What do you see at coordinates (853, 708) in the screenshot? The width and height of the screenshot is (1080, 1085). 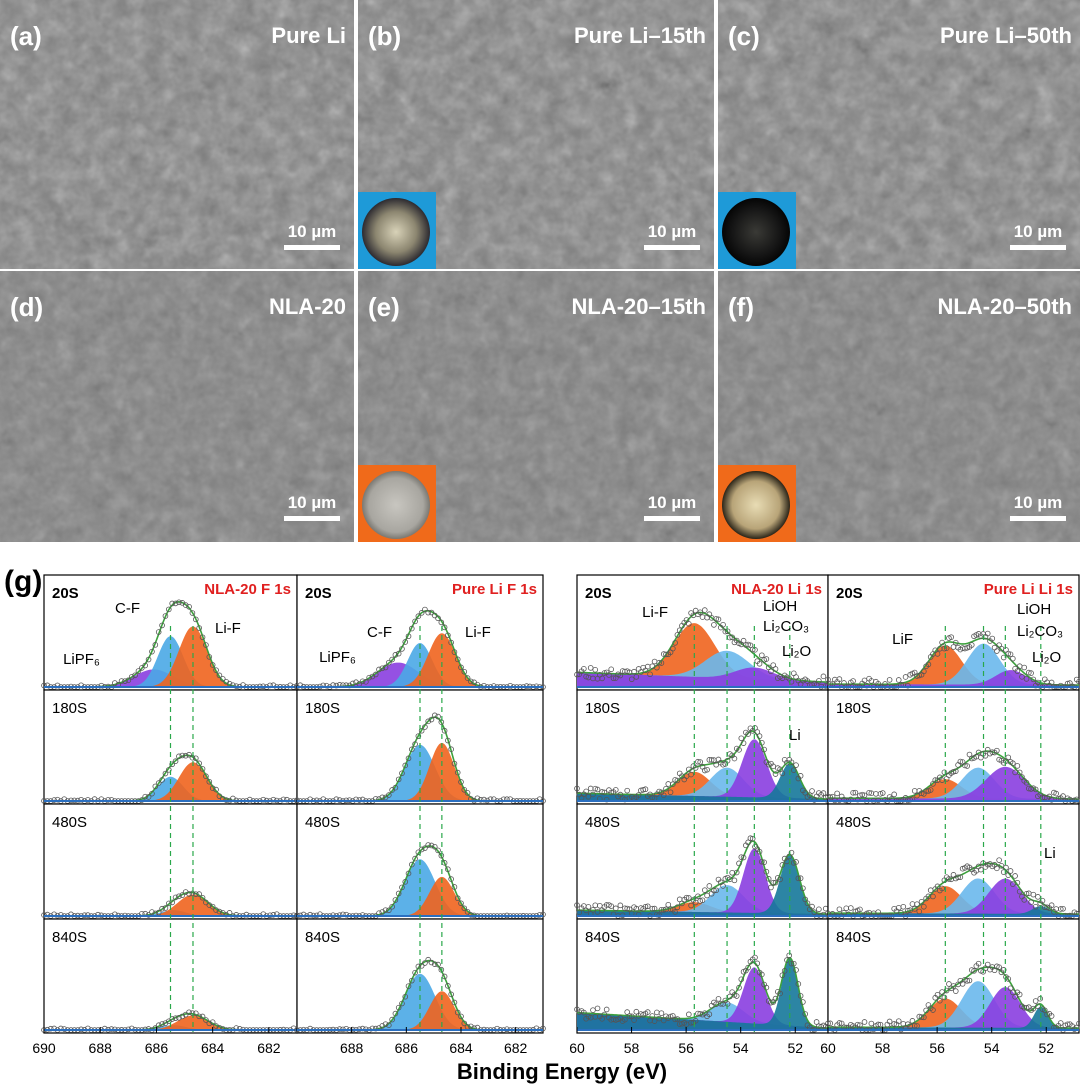 I see `sputter-time-label: 180S` at bounding box center [853, 708].